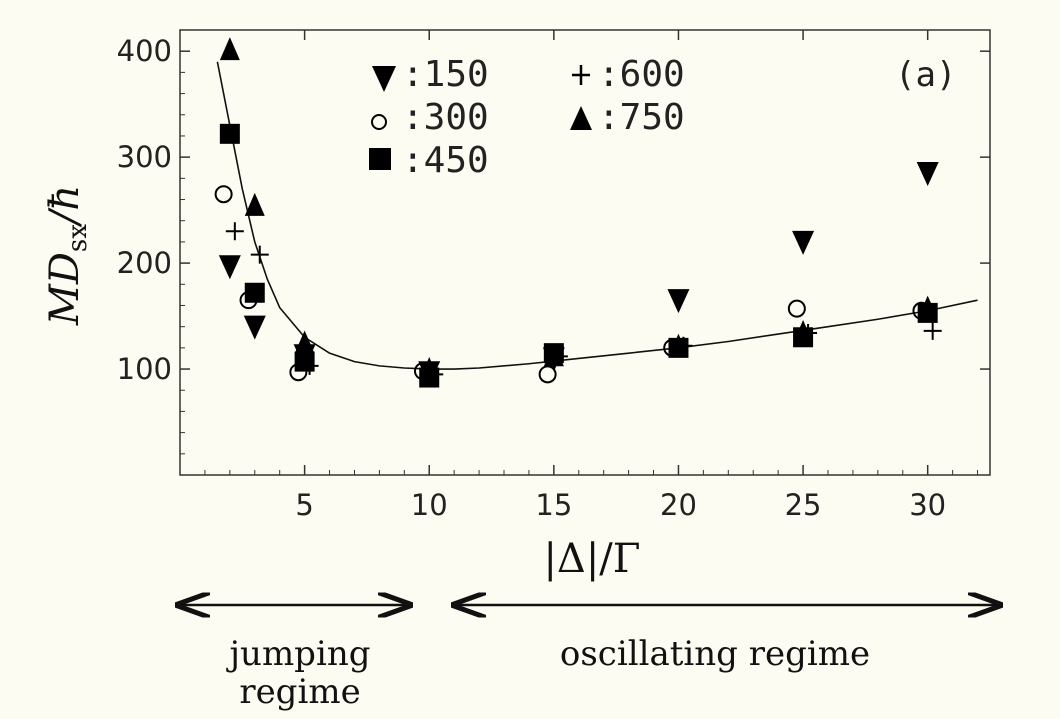 Image resolution: width=1060 pixels, height=719 pixels. What do you see at coordinates (445, 117) in the screenshot?
I see `legend-label-300: :300` at bounding box center [445, 117].